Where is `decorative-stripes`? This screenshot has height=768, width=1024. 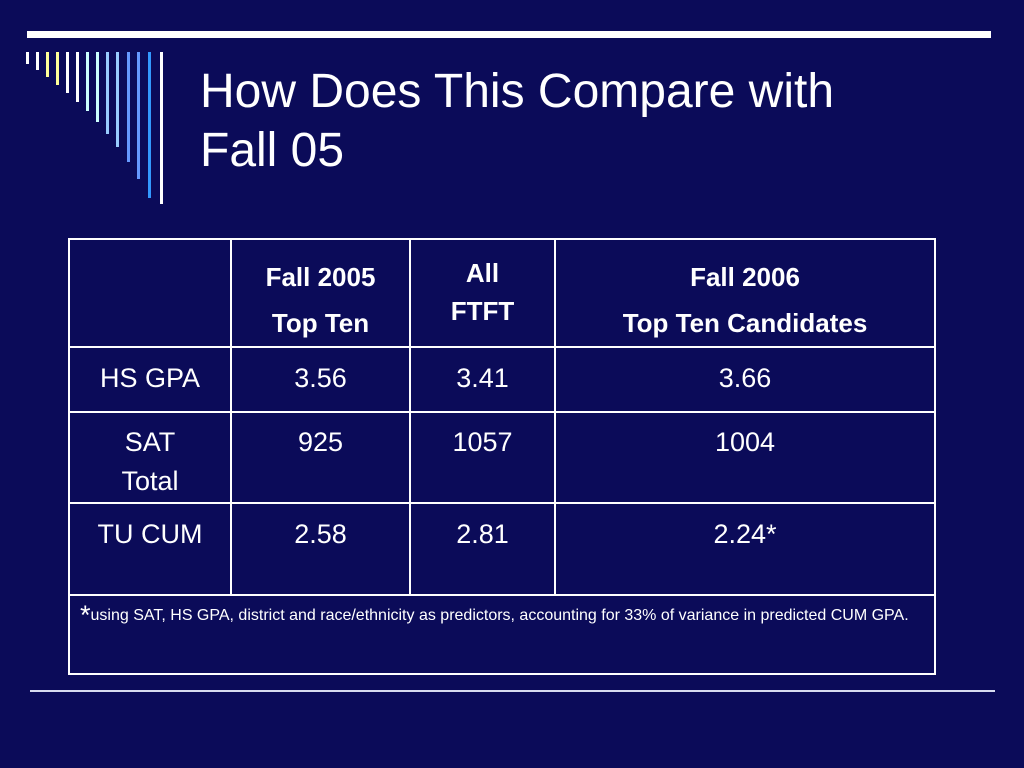
decorative-stripes is located at coordinates (90, 110).